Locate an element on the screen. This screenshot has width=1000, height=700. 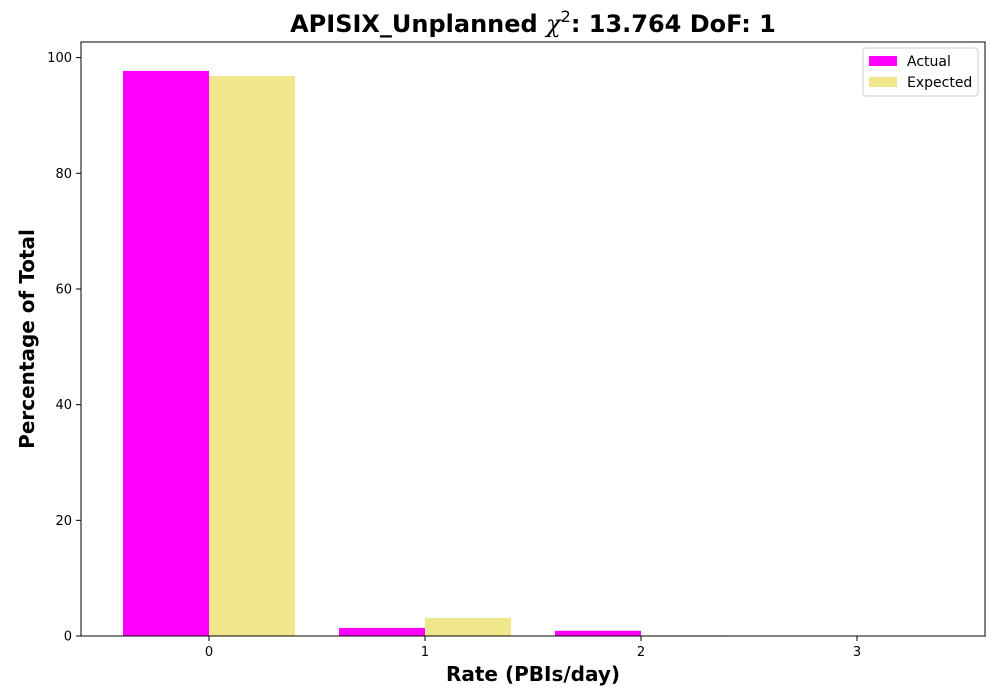
y-tick-label: 80 is located at coordinates (63, 174).